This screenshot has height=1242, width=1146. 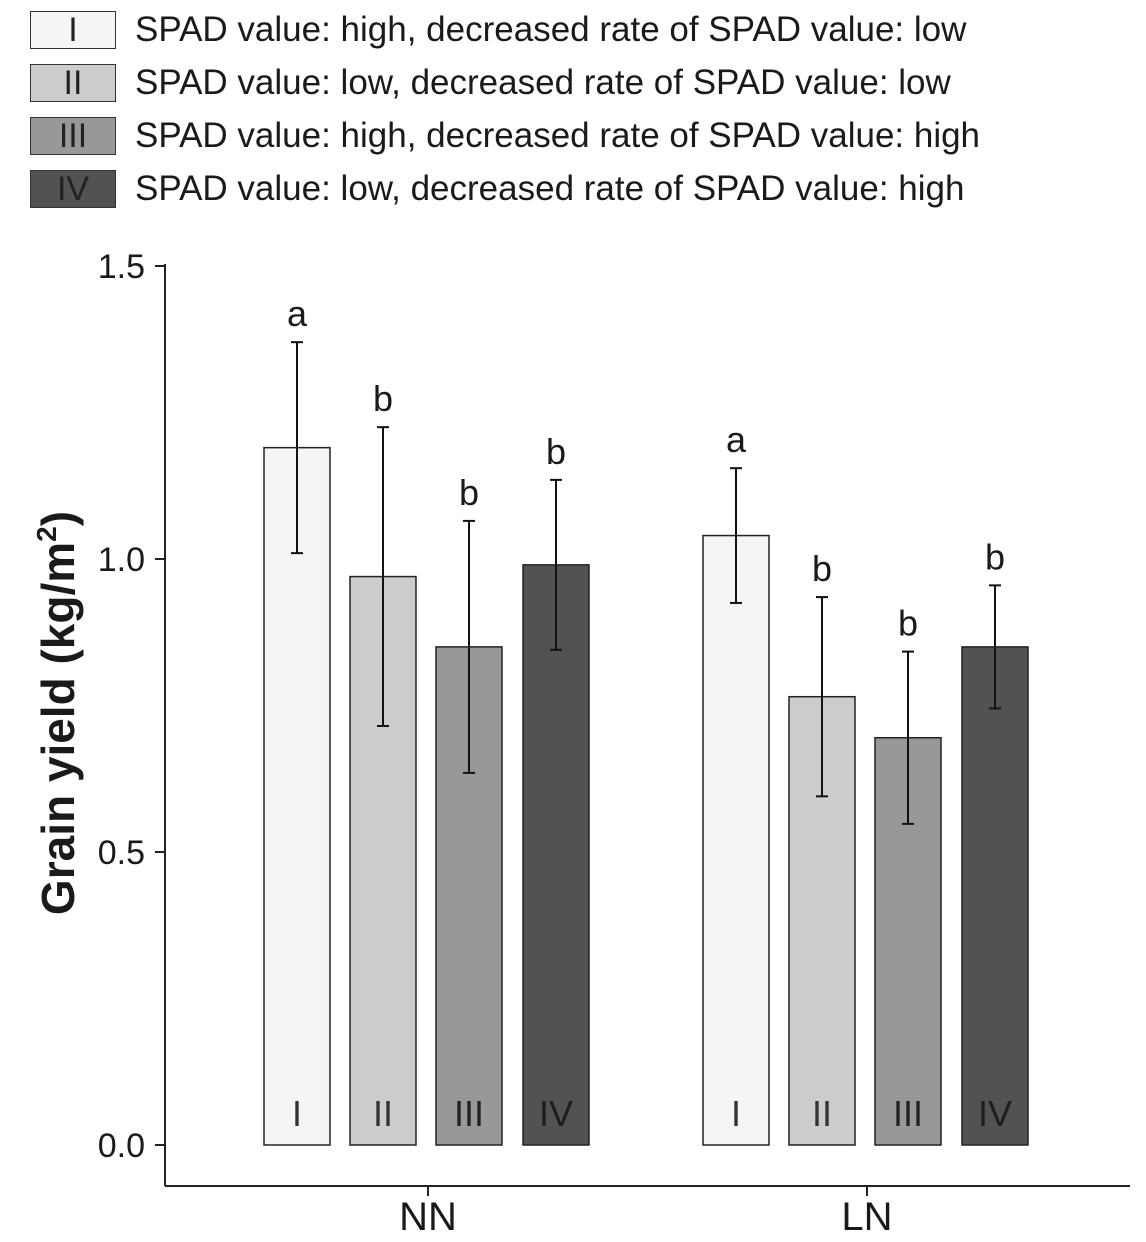 What do you see at coordinates (73, 83) in the screenshot?
I see `legend-swatch: II` at bounding box center [73, 83].